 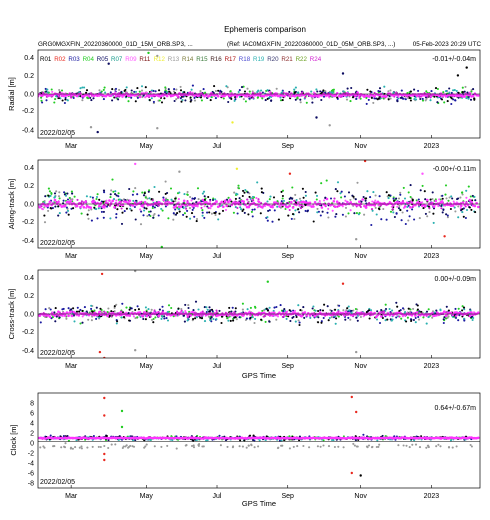 What do you see at coordinates (103, 59) in the screenshot?
I see `legend-entry-r05: R05` at bounding box center [103, 59].